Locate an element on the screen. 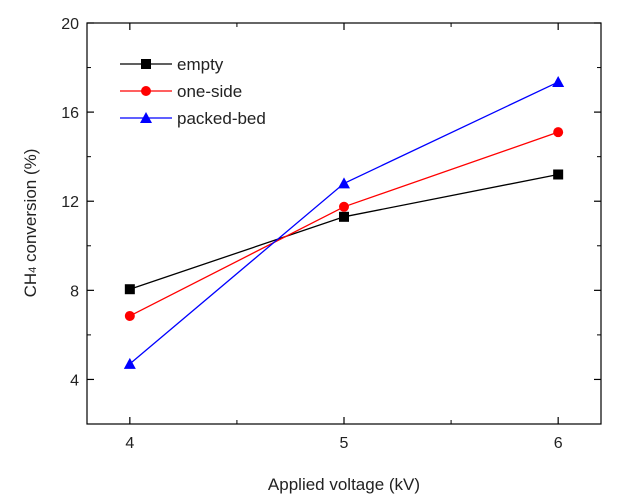 This screenshot has height=496, width=618. y-axis-title-prefix: CH is located at coordinates (30, 285).